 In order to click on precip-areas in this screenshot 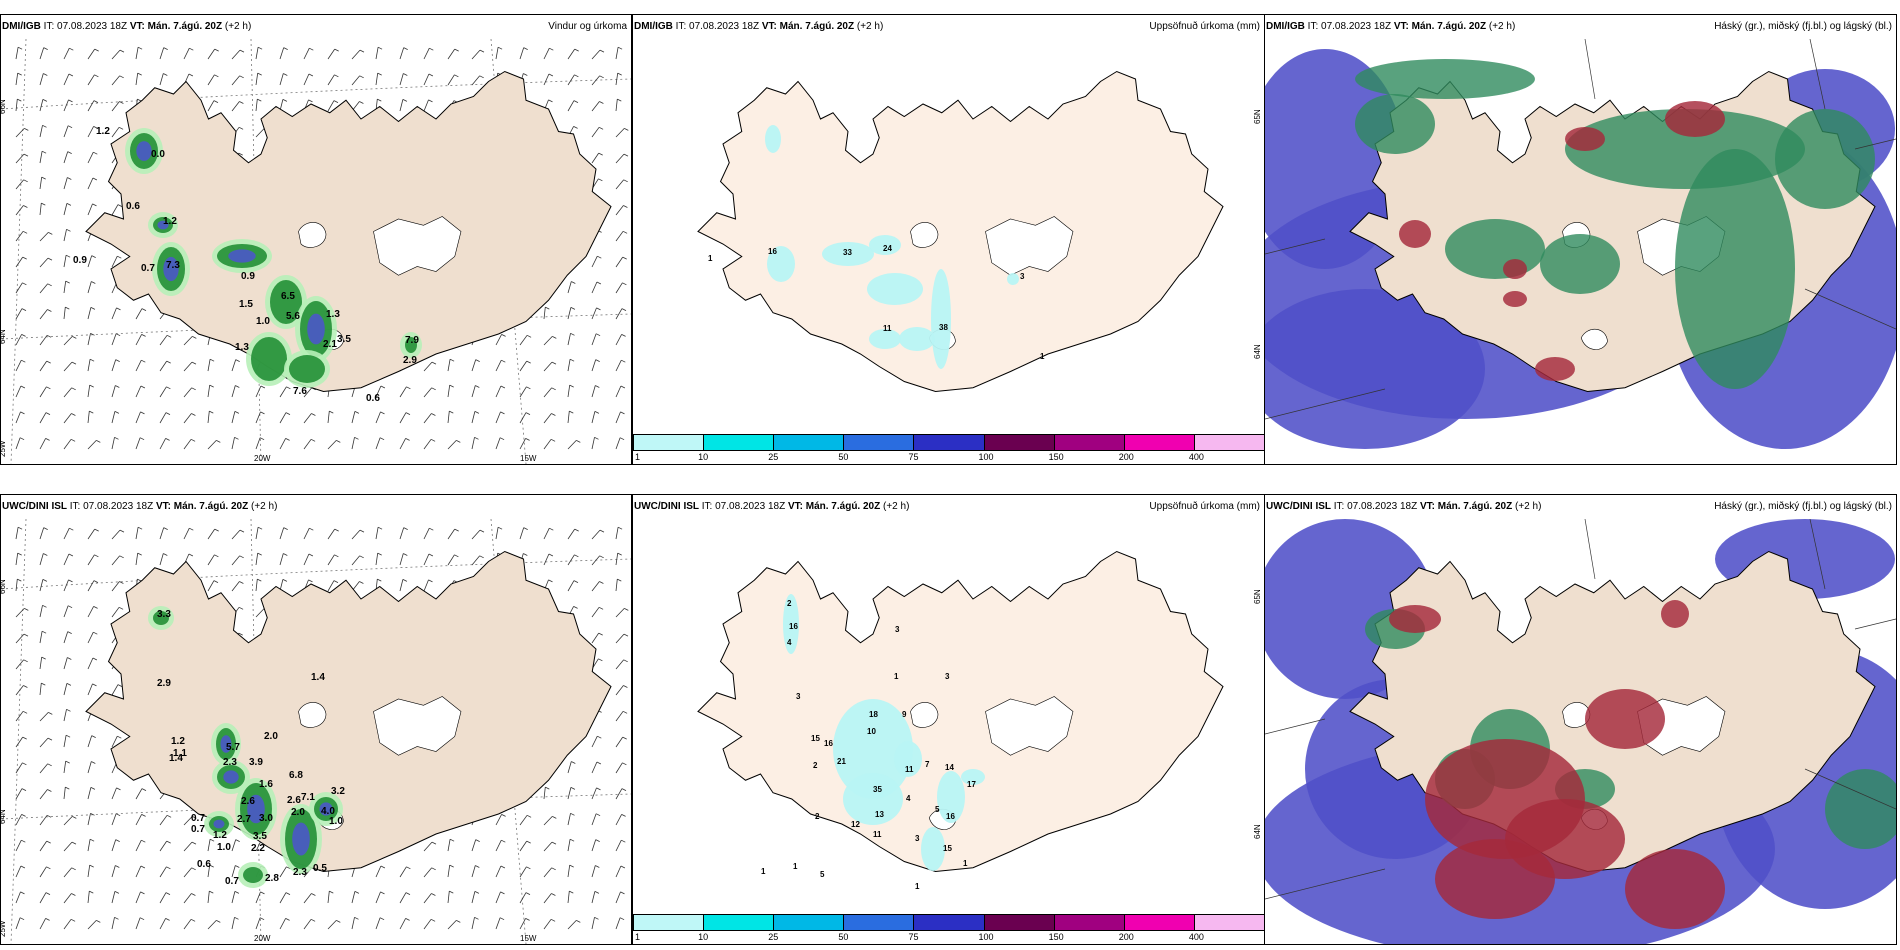, I will do `click(245, 747)`.